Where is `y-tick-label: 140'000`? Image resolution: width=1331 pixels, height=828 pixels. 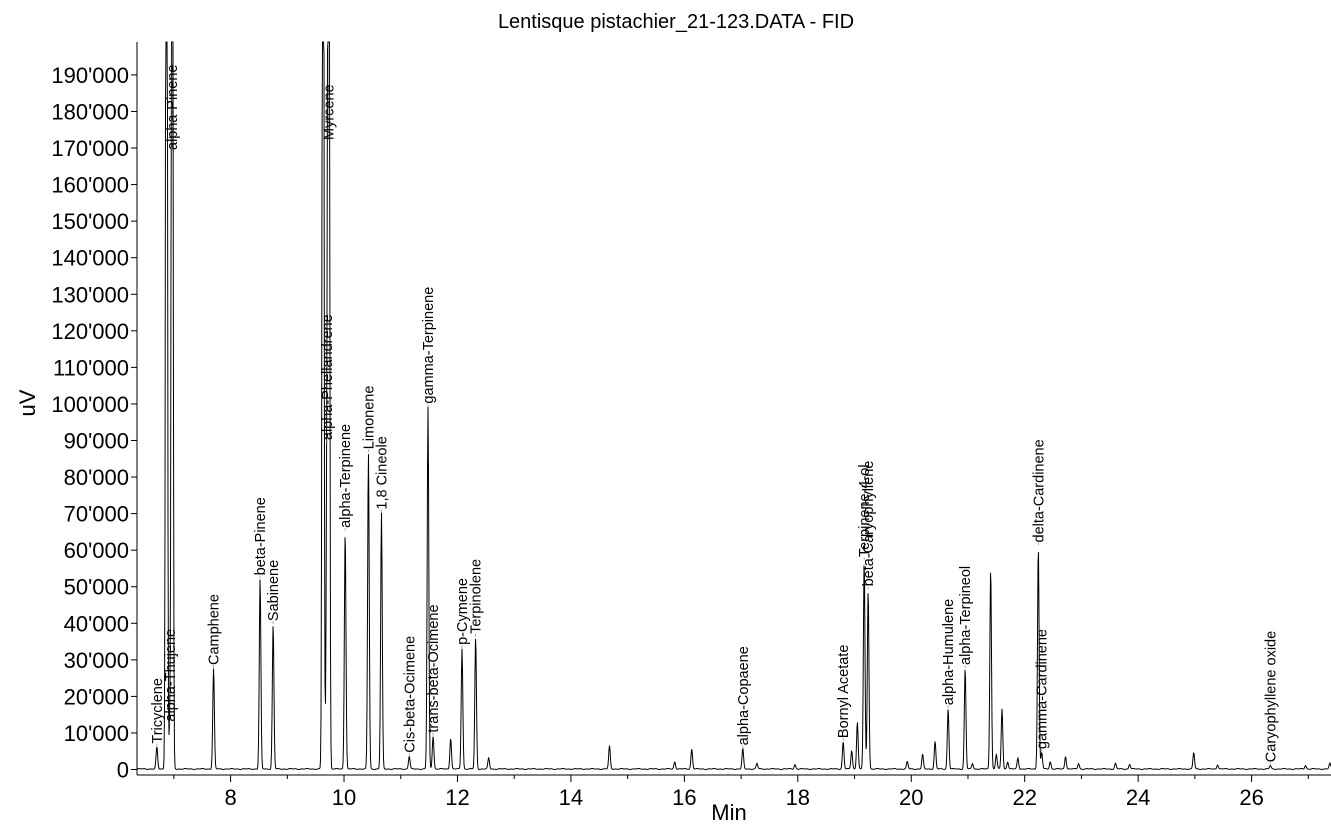 y-tick-label: 140'000 is located at coordinates (90, 258).